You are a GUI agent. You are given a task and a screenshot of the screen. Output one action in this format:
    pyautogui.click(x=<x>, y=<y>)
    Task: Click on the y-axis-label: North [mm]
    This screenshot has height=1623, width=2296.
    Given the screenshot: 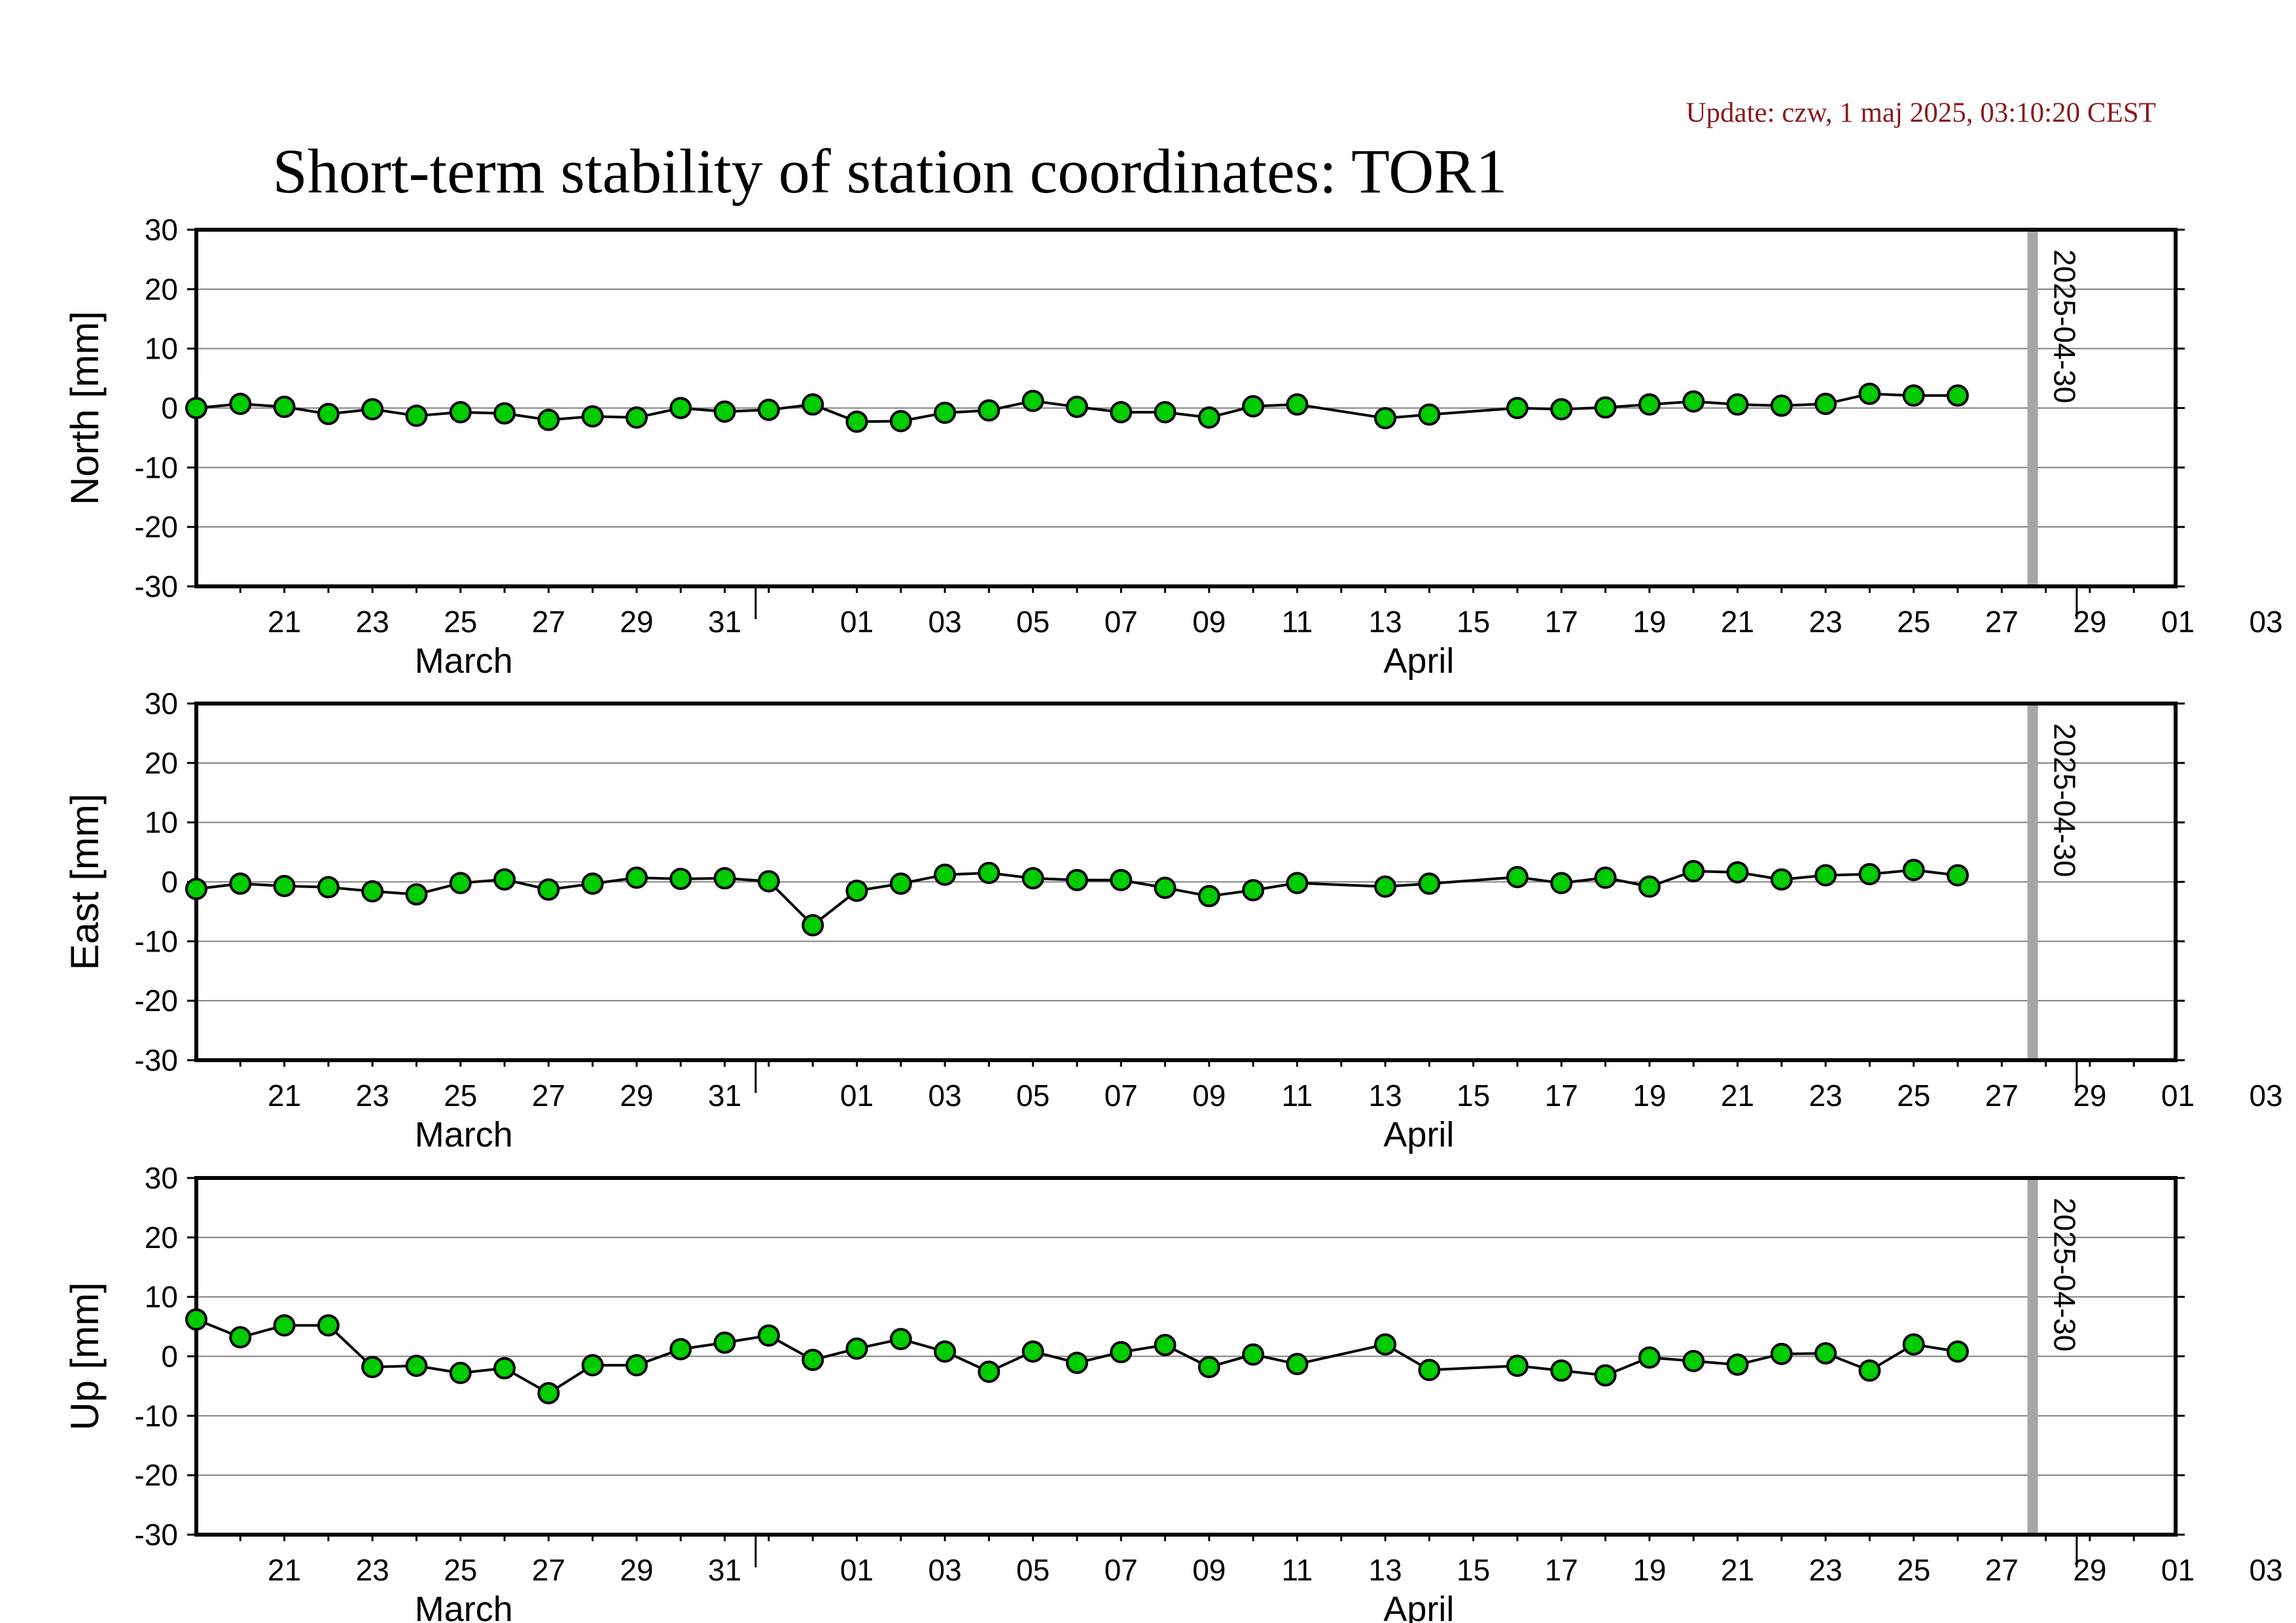 What is the action you would take?
    pyautogui.click(x=85, y=408)
    